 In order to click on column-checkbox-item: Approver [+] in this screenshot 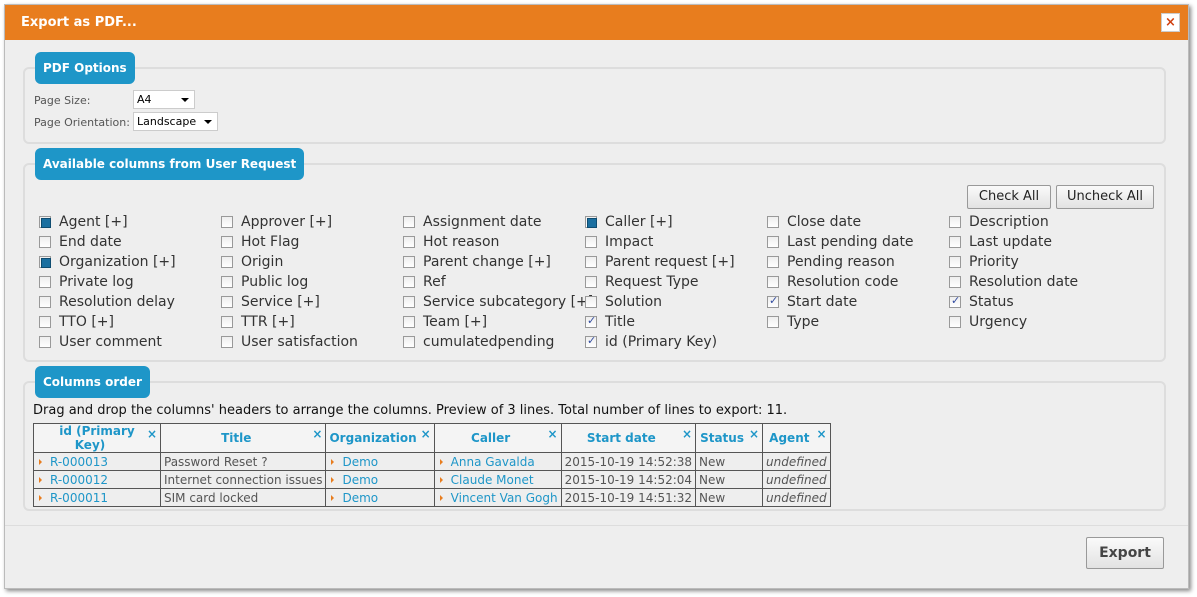, I will do `click(312, 222)`.